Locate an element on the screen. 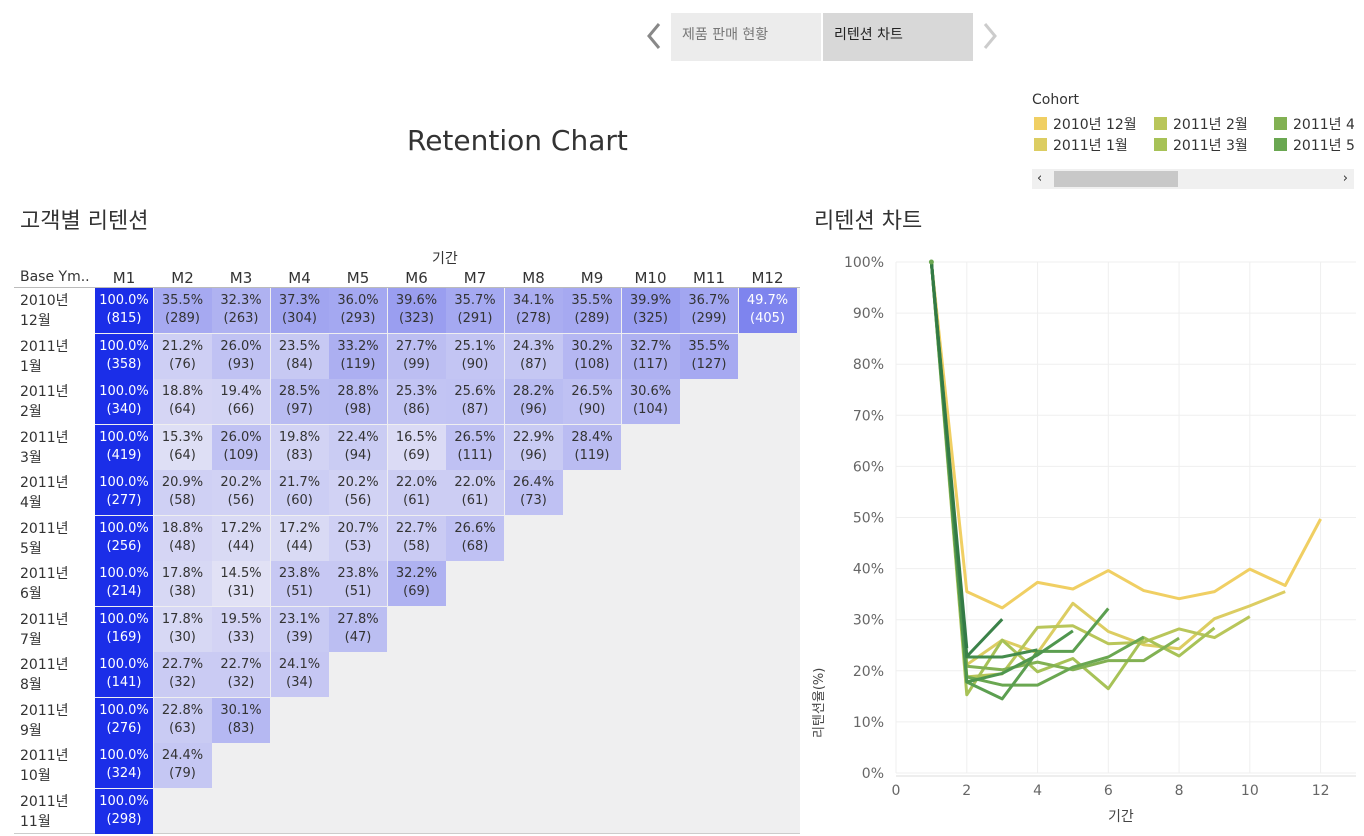 This screenshot has height=836, width=1364. heatmap-cell: 21.2% (76) is located at coordinates (182, 356).